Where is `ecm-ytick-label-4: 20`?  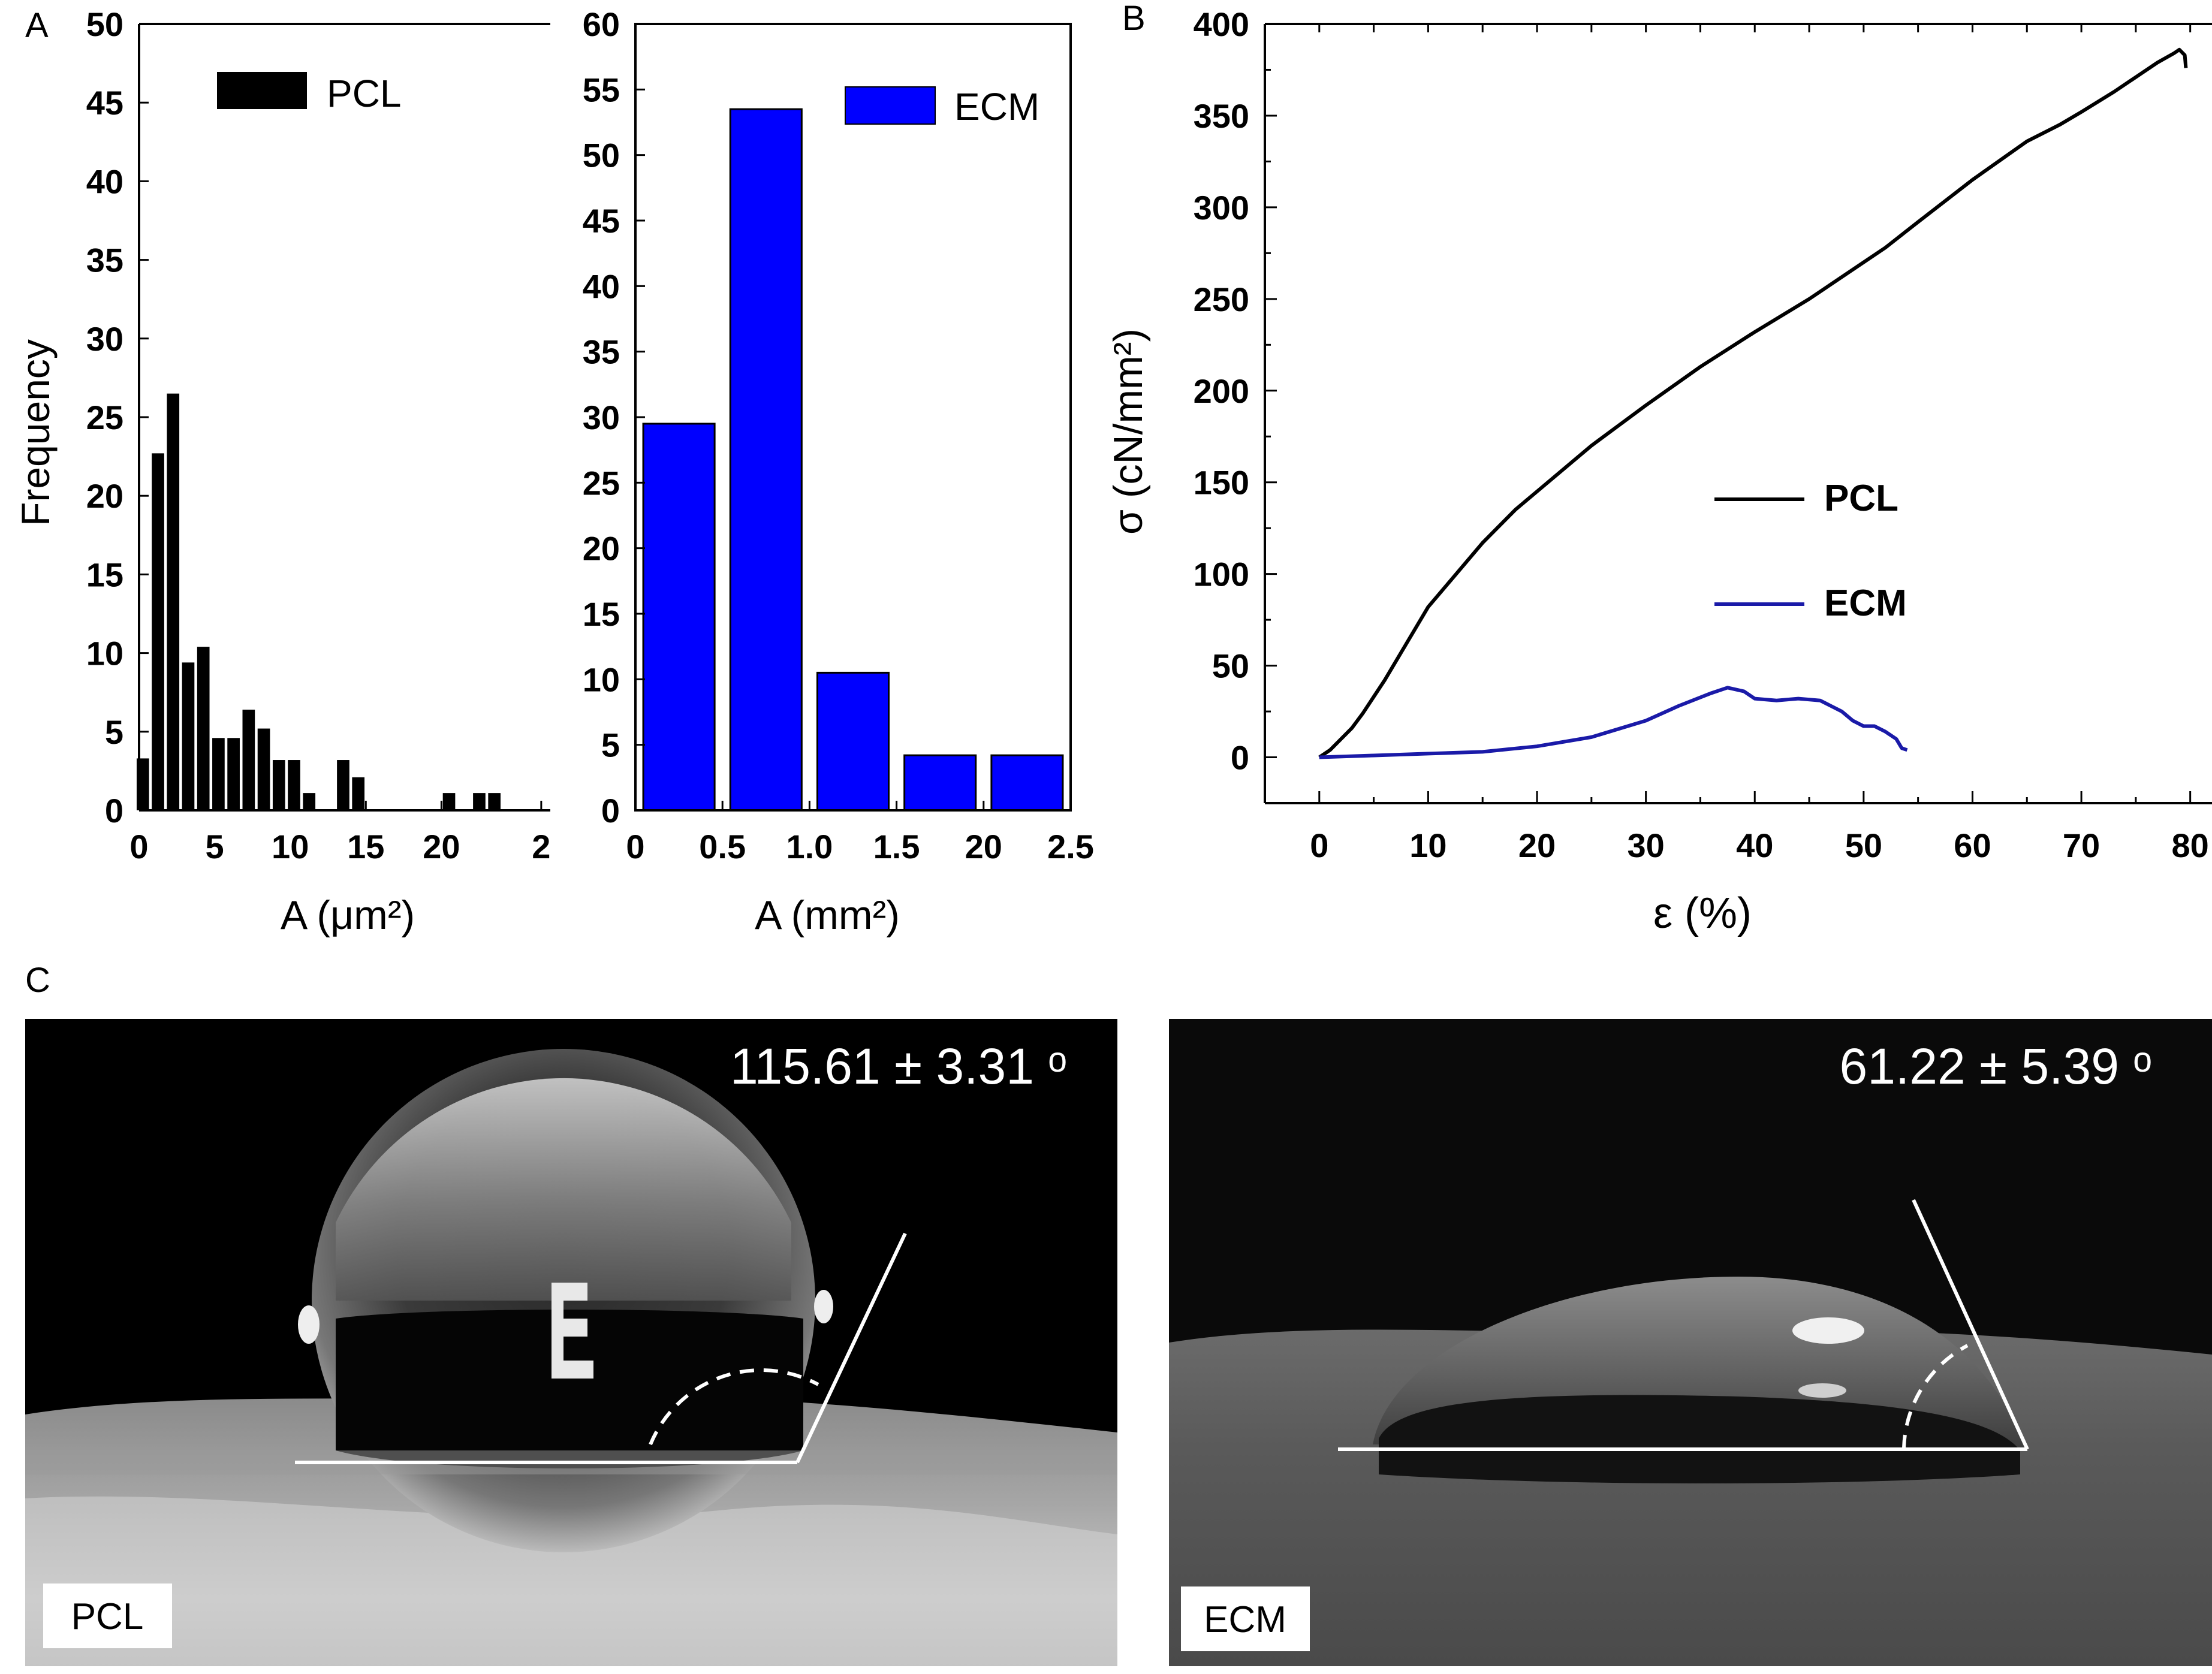 ecm-ytick-label-4: 20 is located at coordinates (601, 549).